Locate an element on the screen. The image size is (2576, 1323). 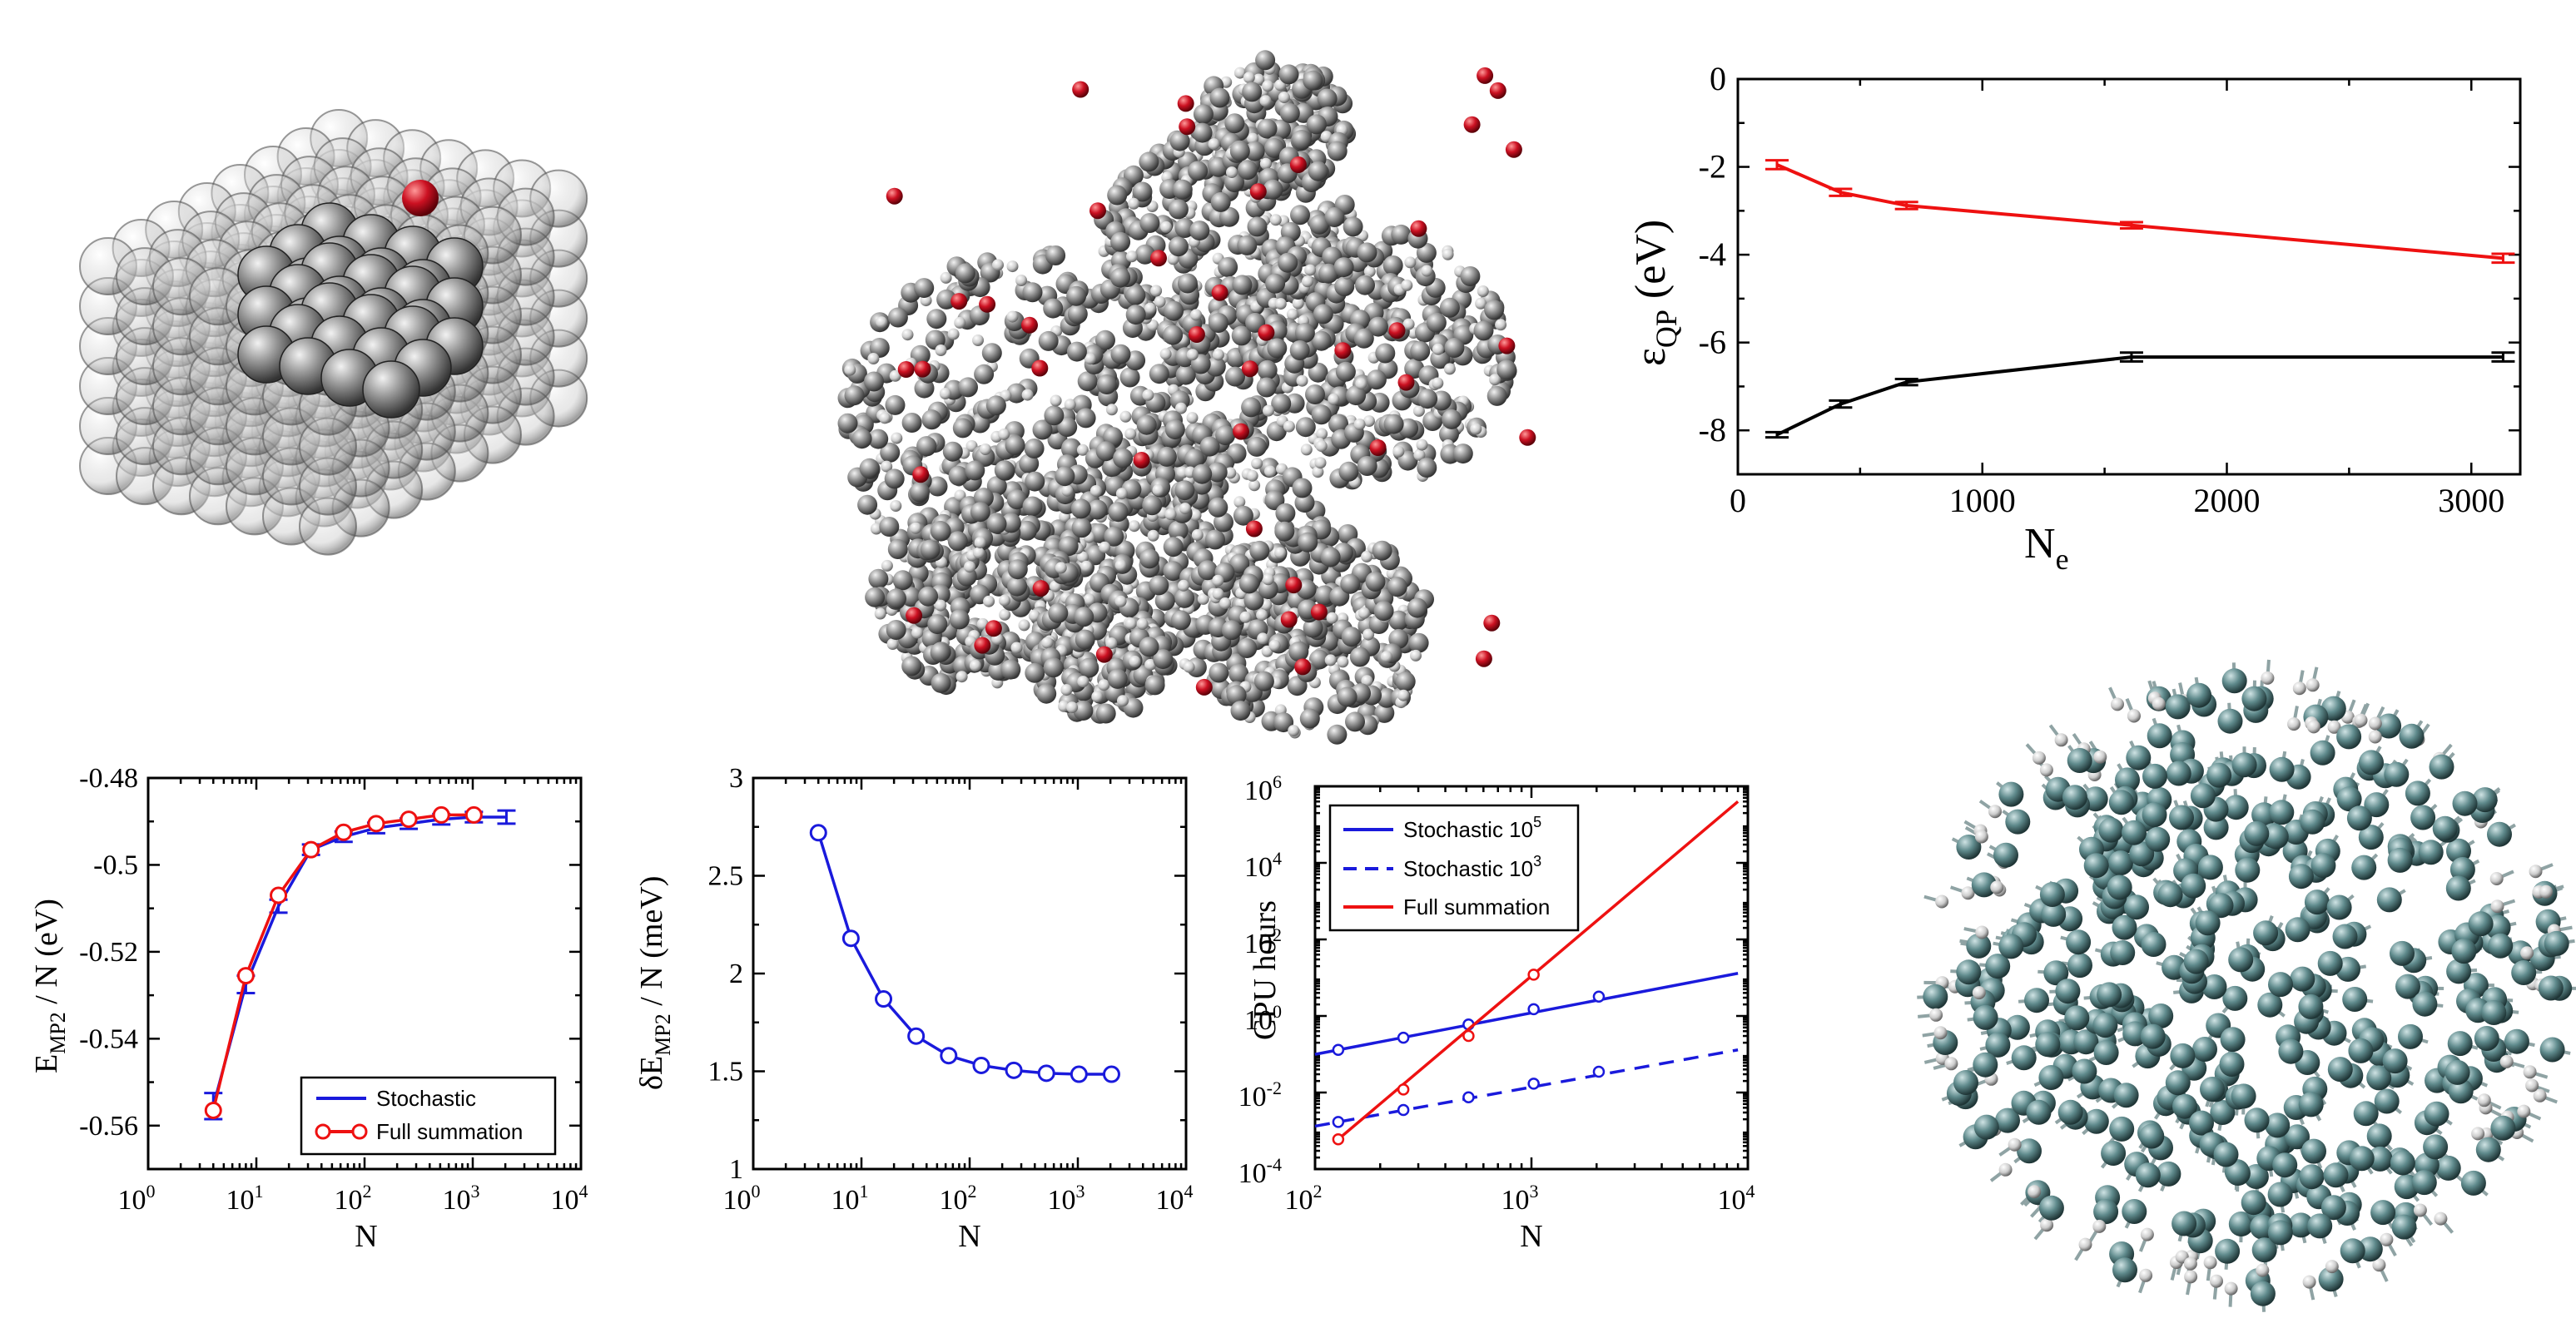
chart-quasiparticle-energy: 0 1000 2000 3000 0 -2 -4 -6 -8 Ne εQP (eV) is located at coordinates (2074, 318).